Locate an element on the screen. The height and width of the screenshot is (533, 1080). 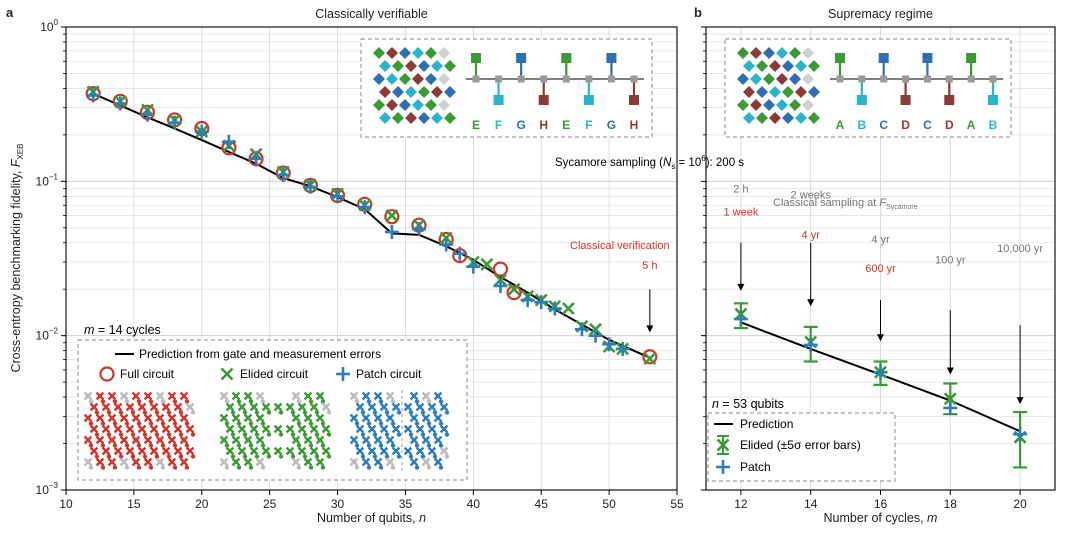
panel-a-title: Classically verifiable is located at coordinates (371, 14).